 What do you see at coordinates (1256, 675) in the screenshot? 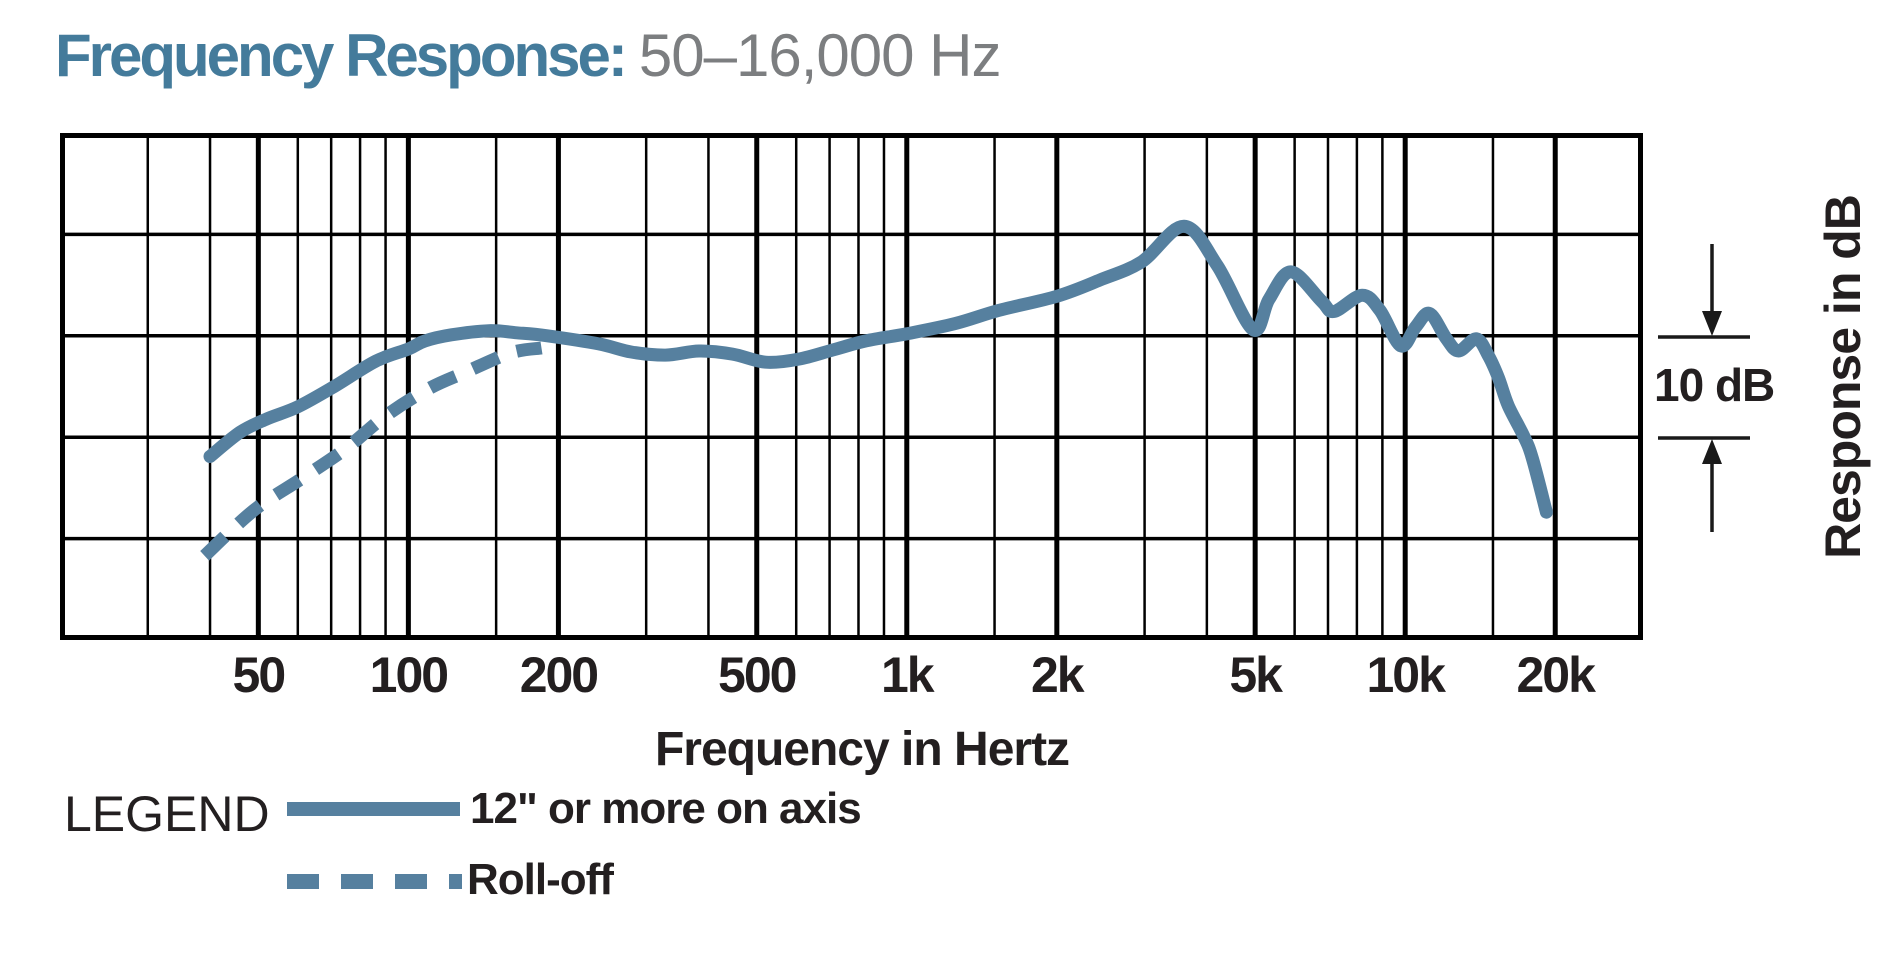
I see `x-tick-label-5k: 5k` at bounding box center [1256, 675].